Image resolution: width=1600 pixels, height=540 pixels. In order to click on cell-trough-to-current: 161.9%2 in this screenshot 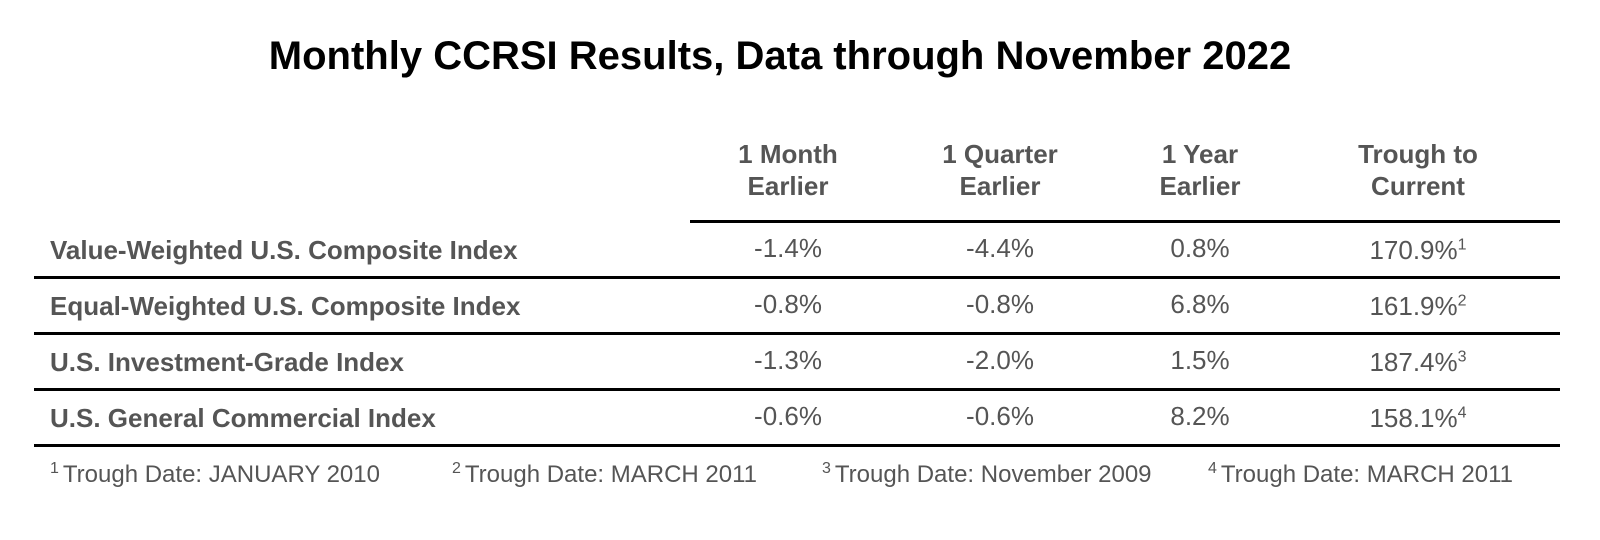, I will do `click(1418, 306)`.